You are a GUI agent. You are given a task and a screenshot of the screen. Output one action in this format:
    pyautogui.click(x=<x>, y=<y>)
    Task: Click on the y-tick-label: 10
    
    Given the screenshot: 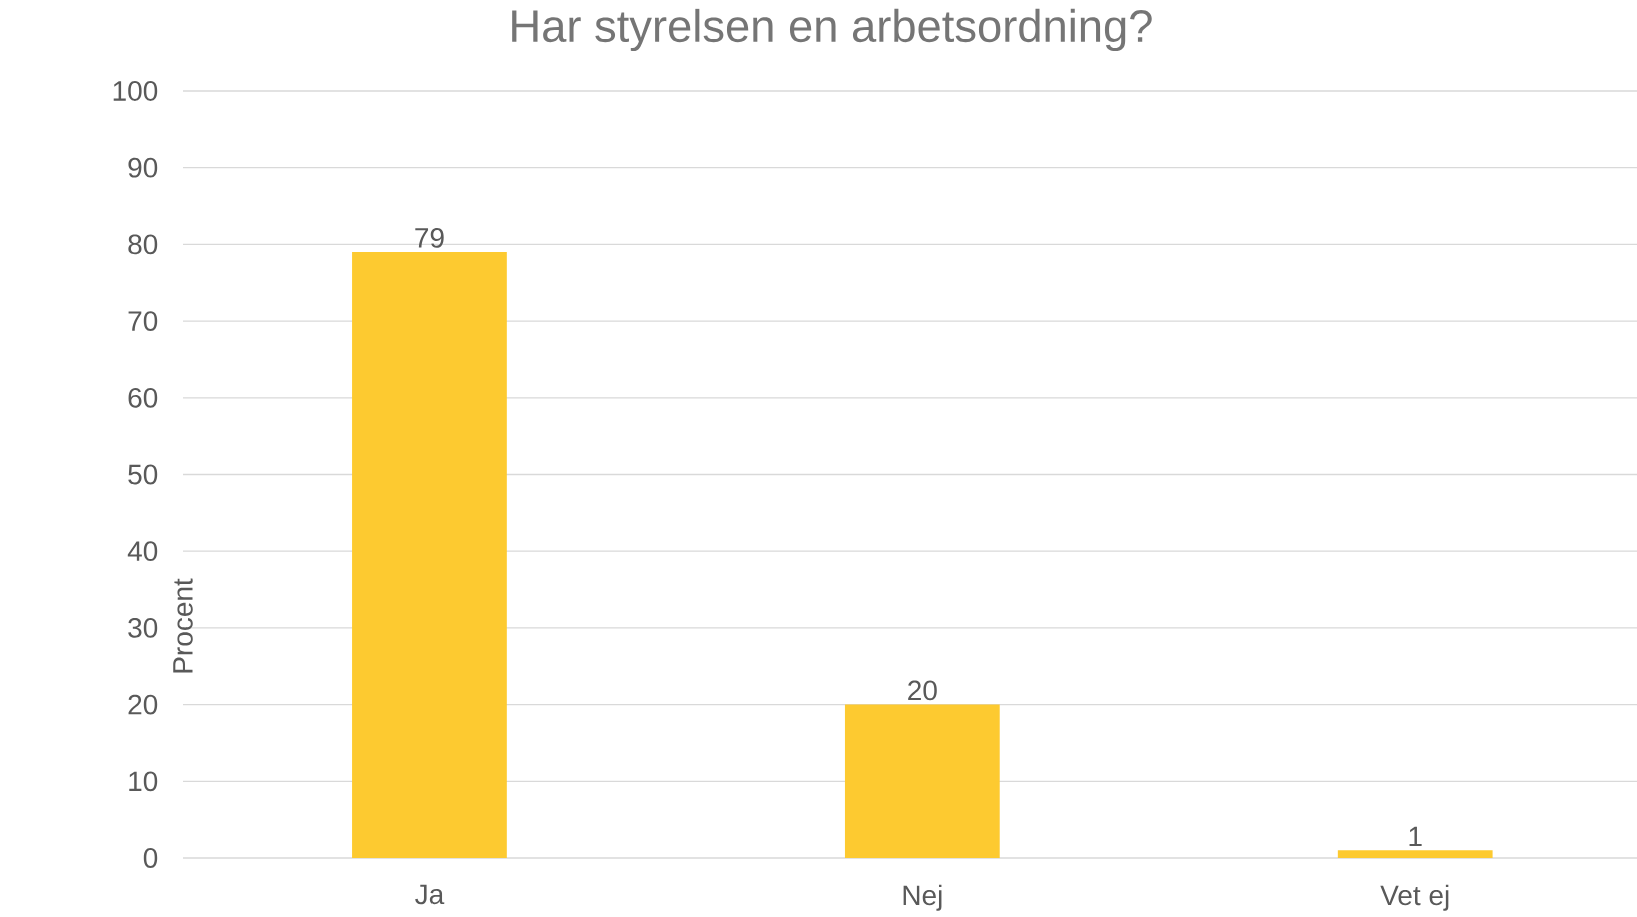 What is the action you would take?
    pyautogui.click(x=143, y=781)
    